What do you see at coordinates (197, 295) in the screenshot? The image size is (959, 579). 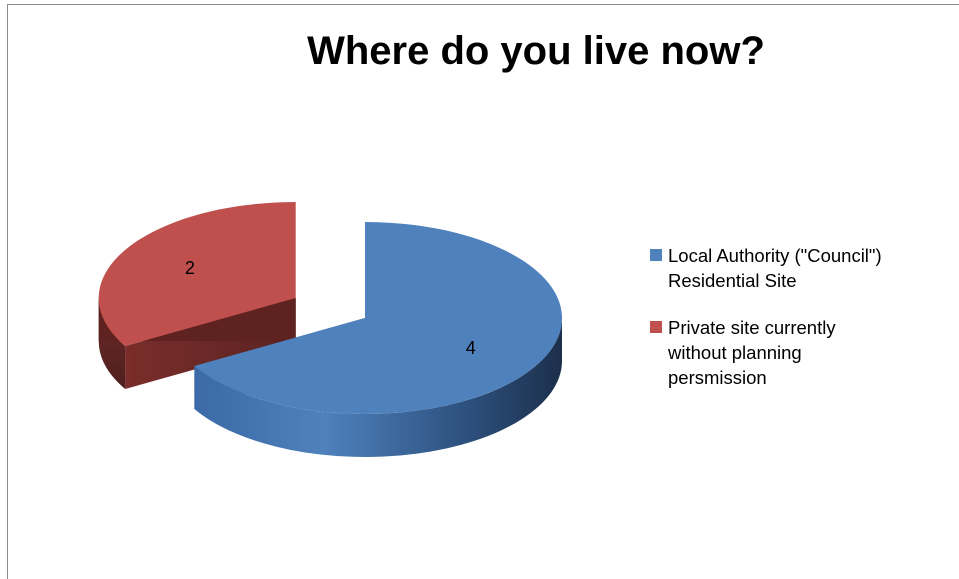 I see `pie-slice-private` at bounding box center [197, 295].